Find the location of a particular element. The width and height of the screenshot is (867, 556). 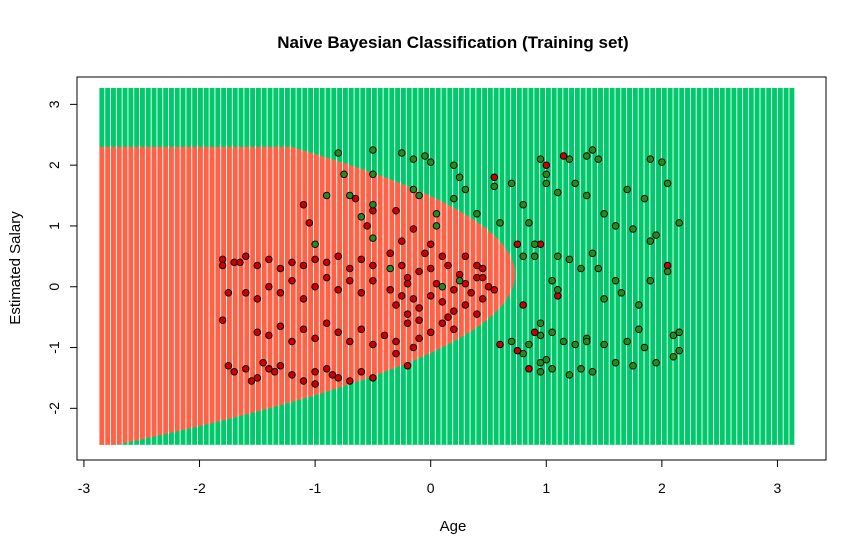

y-tick-label: -2 is located at coordinates (54, 408).